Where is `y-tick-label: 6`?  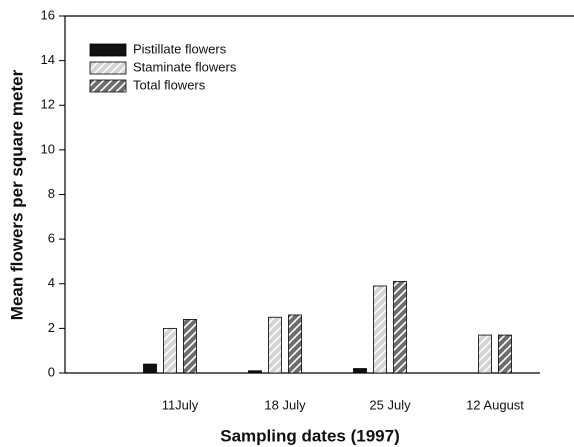
y-tick-label: 6 is located at coordinates (51, 238).